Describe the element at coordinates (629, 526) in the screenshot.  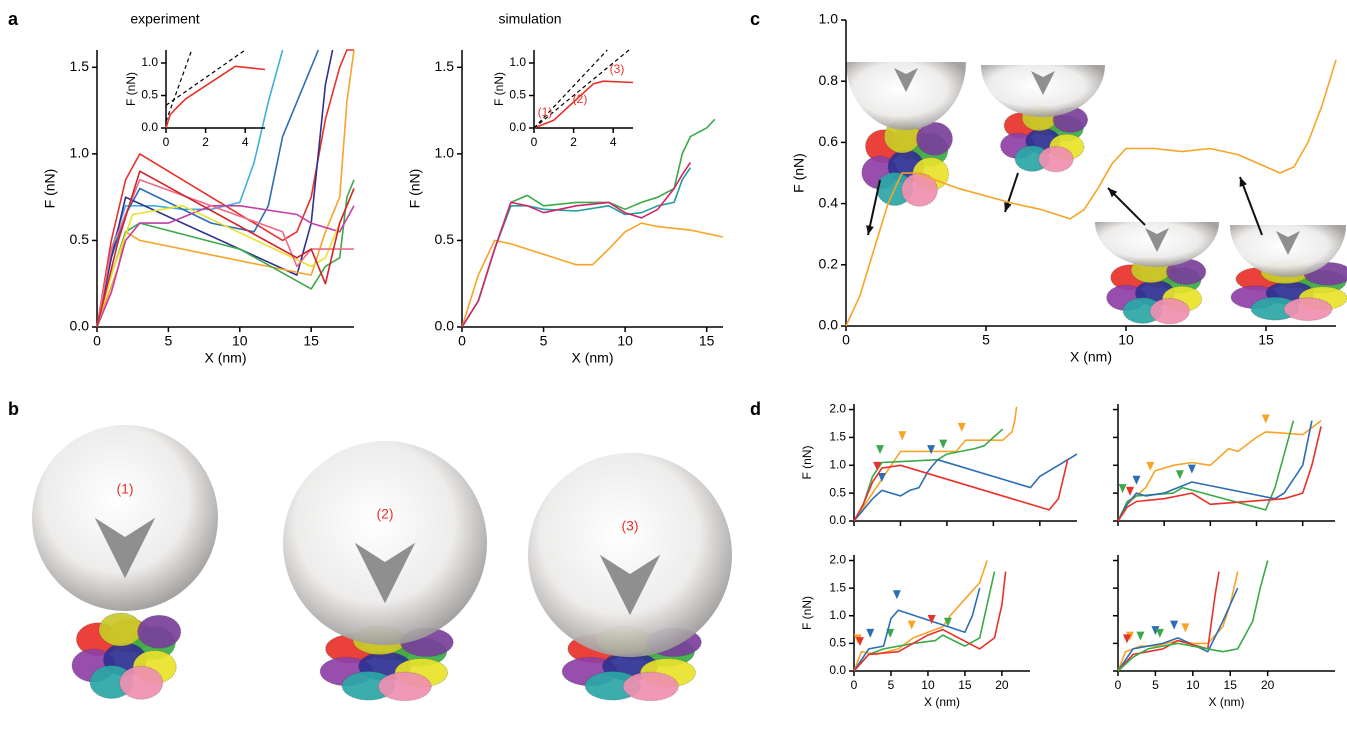
I see `state-label: (3)` at that location.